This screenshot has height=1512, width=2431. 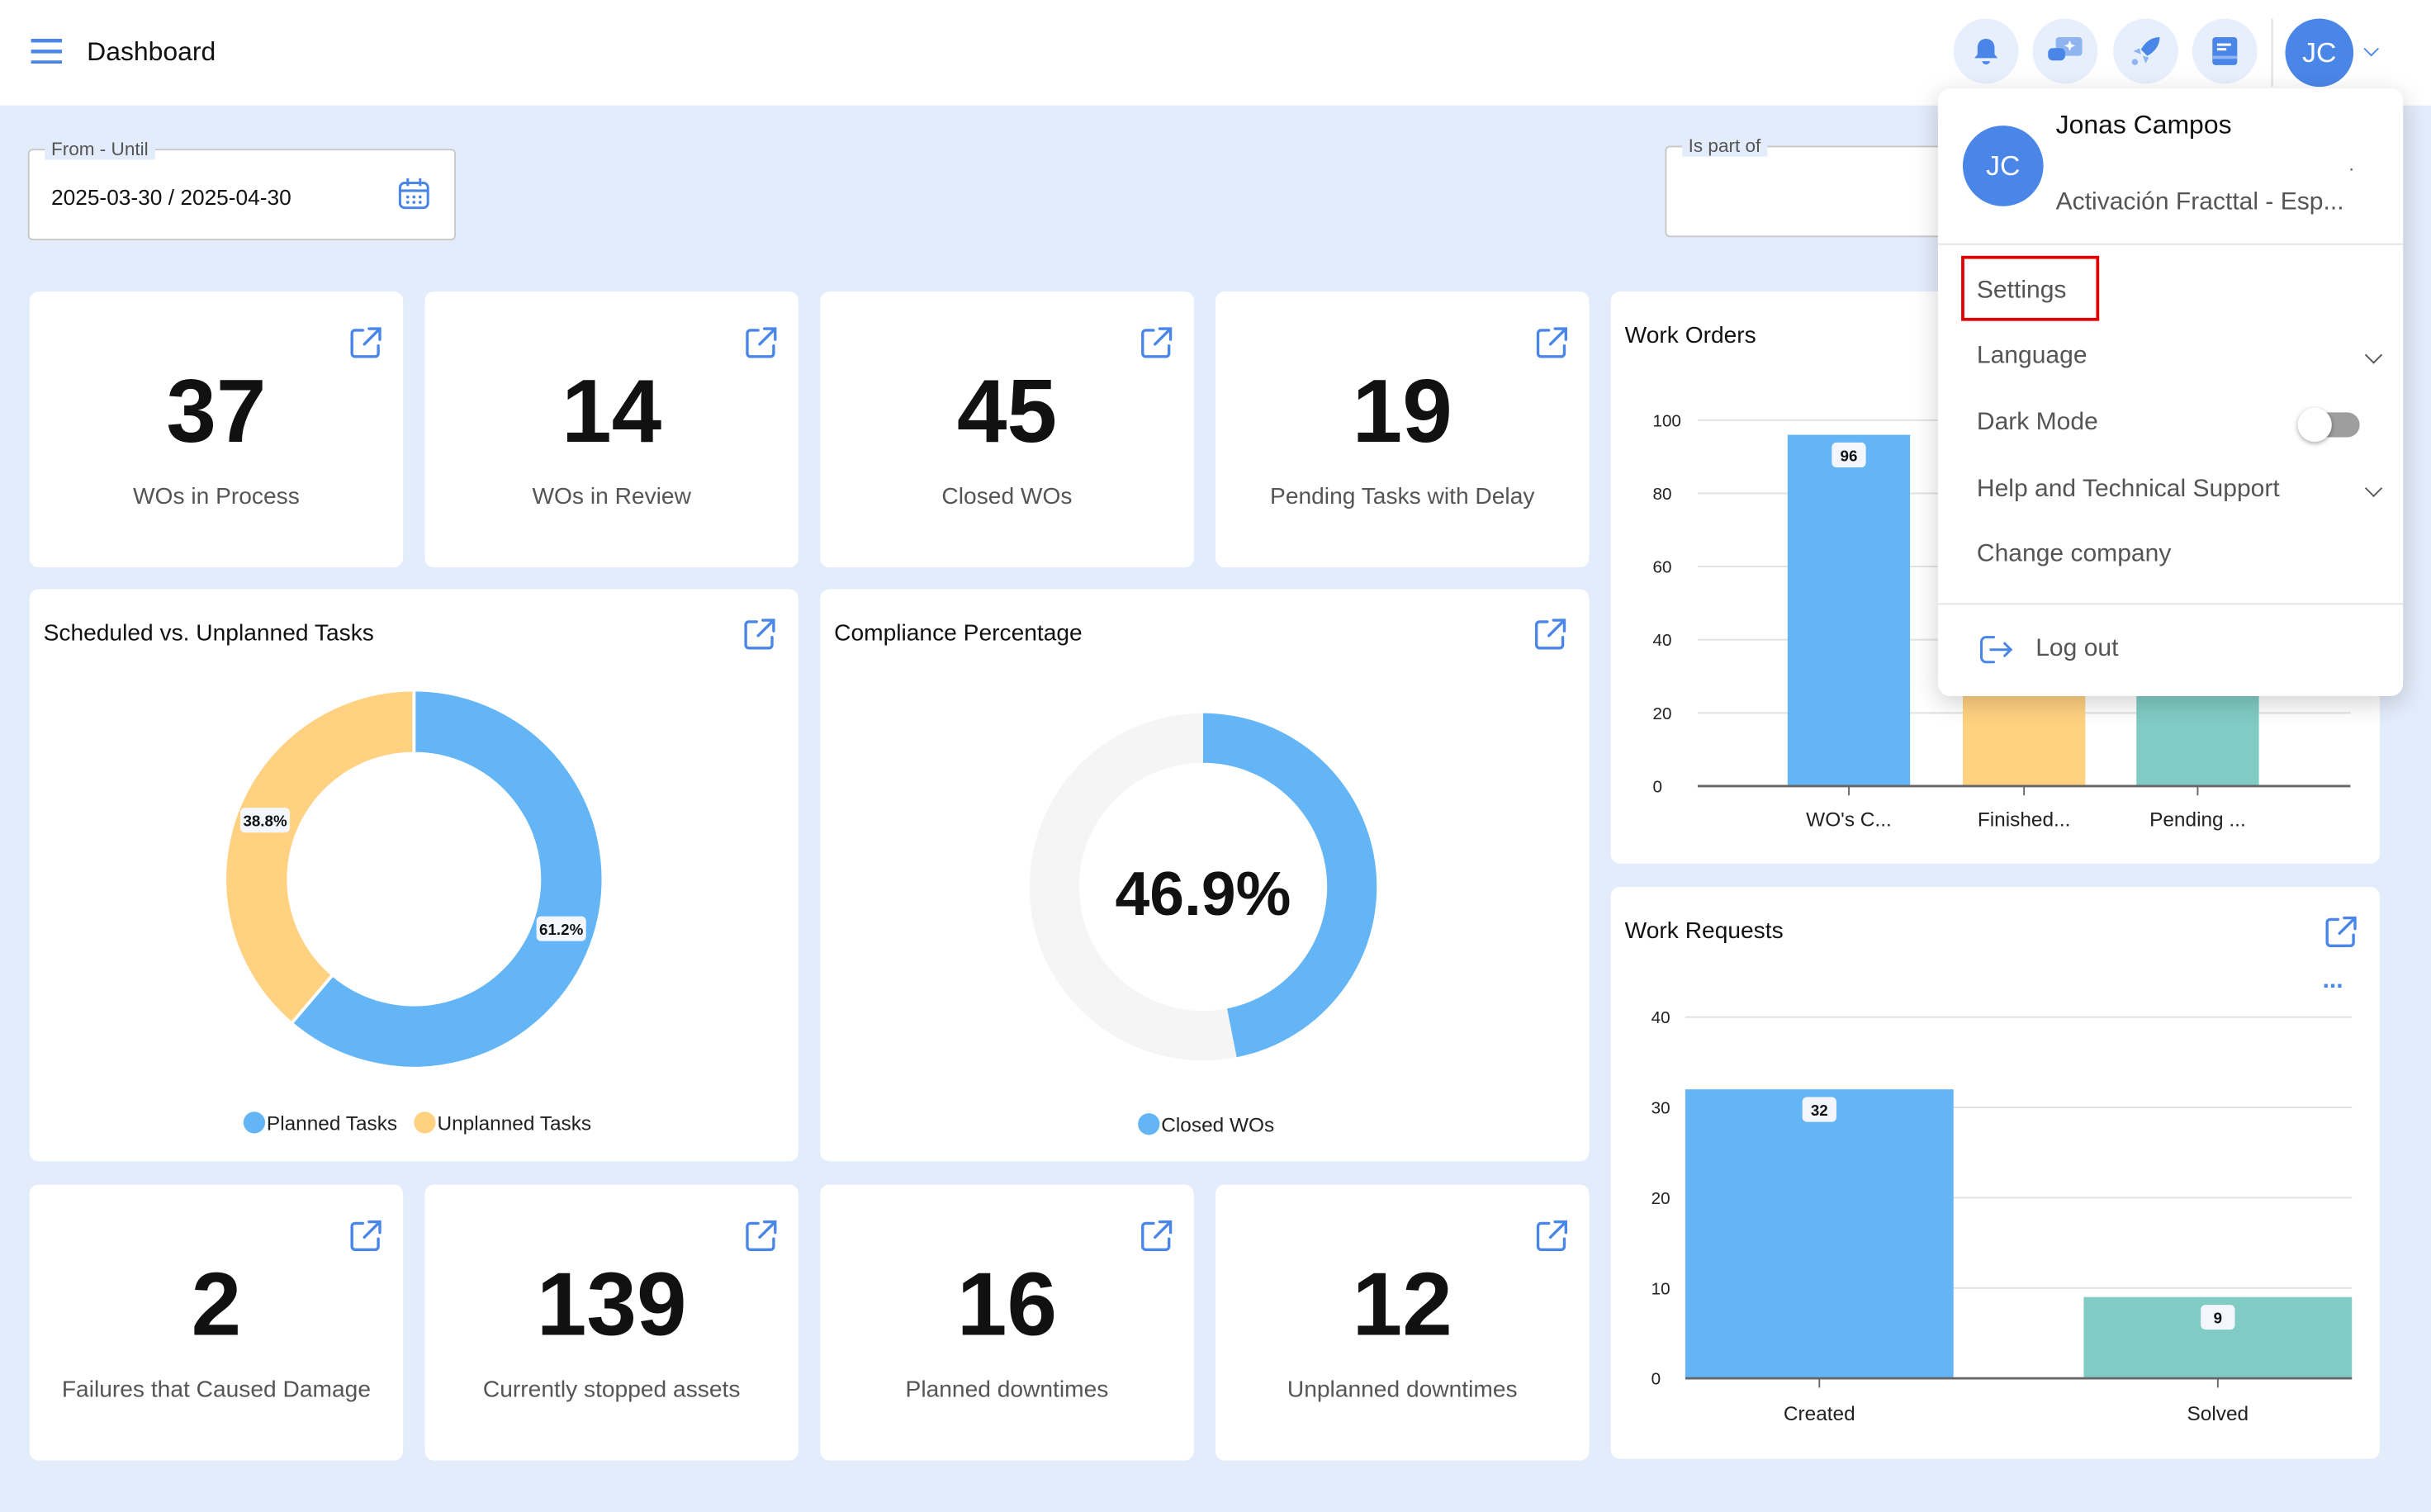 I want to click on kpi-card: 14 WOs in Review, so click(x=611, y=429).